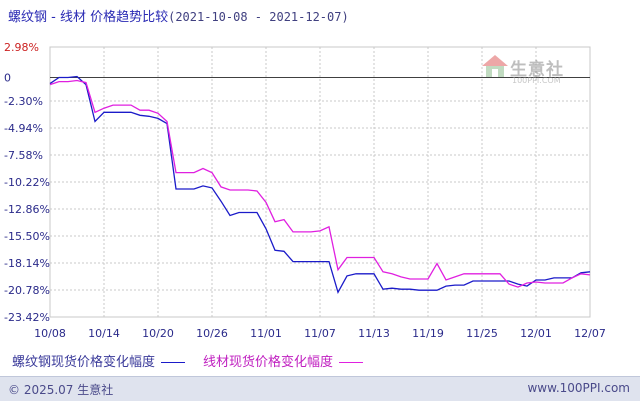 The height and width of the screenshot is (401, 640). I want to click on watermark-url: 100PPI.COM, so click(536, 80).